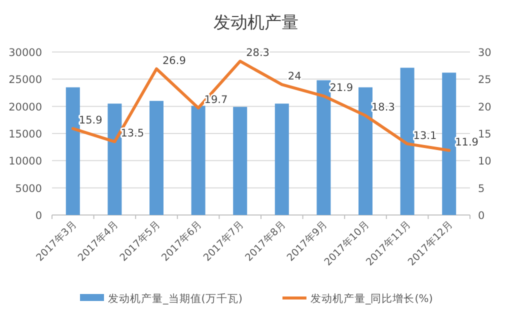  What do you see at coordinates (466, 142) in the screenshot?
I see `data-label: 11.9` at bounding box center [466, 142].